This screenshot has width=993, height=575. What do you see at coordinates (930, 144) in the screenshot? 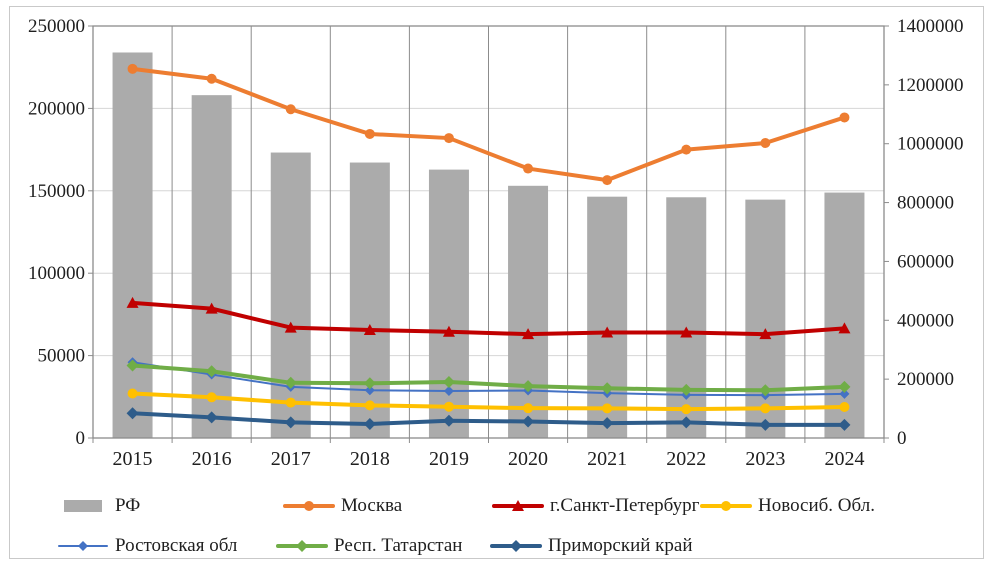
I see `svg-text: 1000000` at bounding box center [930, 144].